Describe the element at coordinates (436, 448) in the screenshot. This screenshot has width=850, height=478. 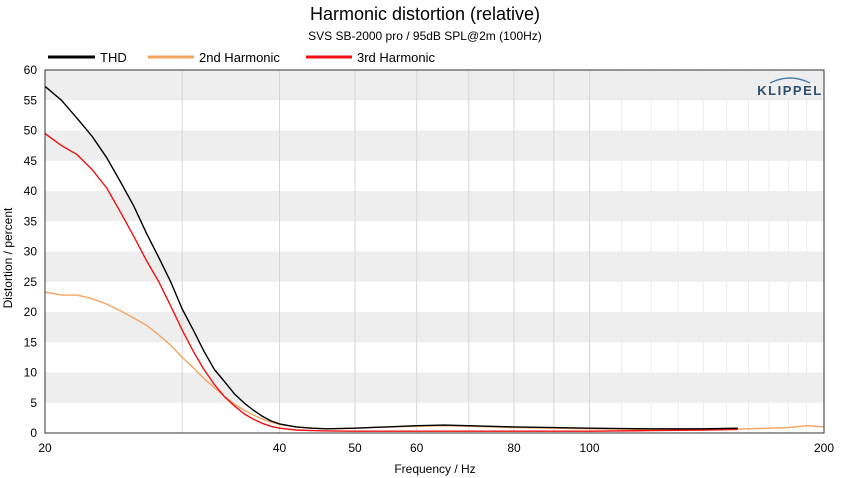
I see `x-axis-ticks: 20 40 50 60 80 100 200` at that location.